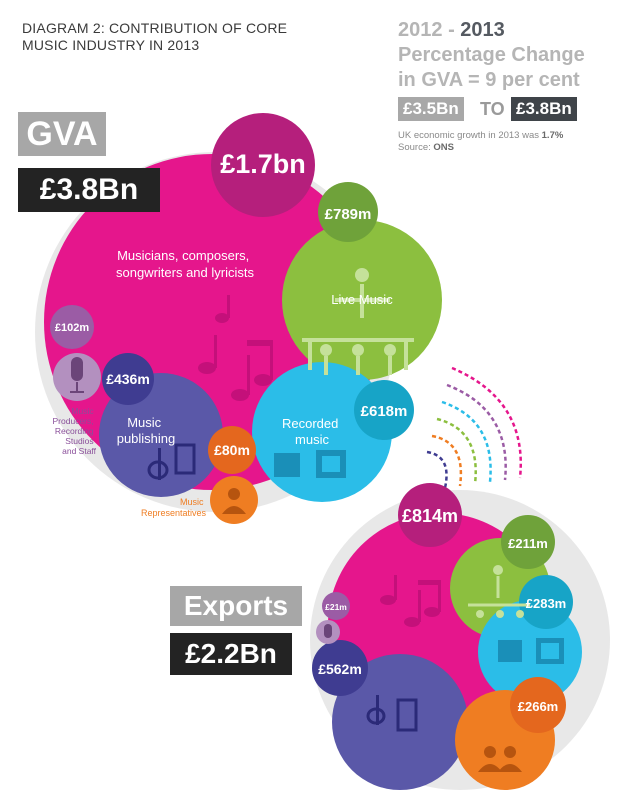  Describe the element at coordinates (552, 135) in the screenshot. I see `uk-growth-value: 1.7%` at that location.